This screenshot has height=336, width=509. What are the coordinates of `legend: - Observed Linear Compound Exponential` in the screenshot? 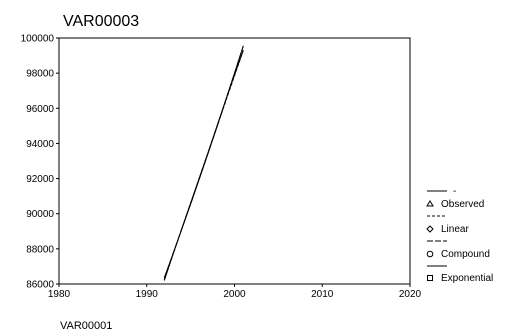 It's located at (459, 235).